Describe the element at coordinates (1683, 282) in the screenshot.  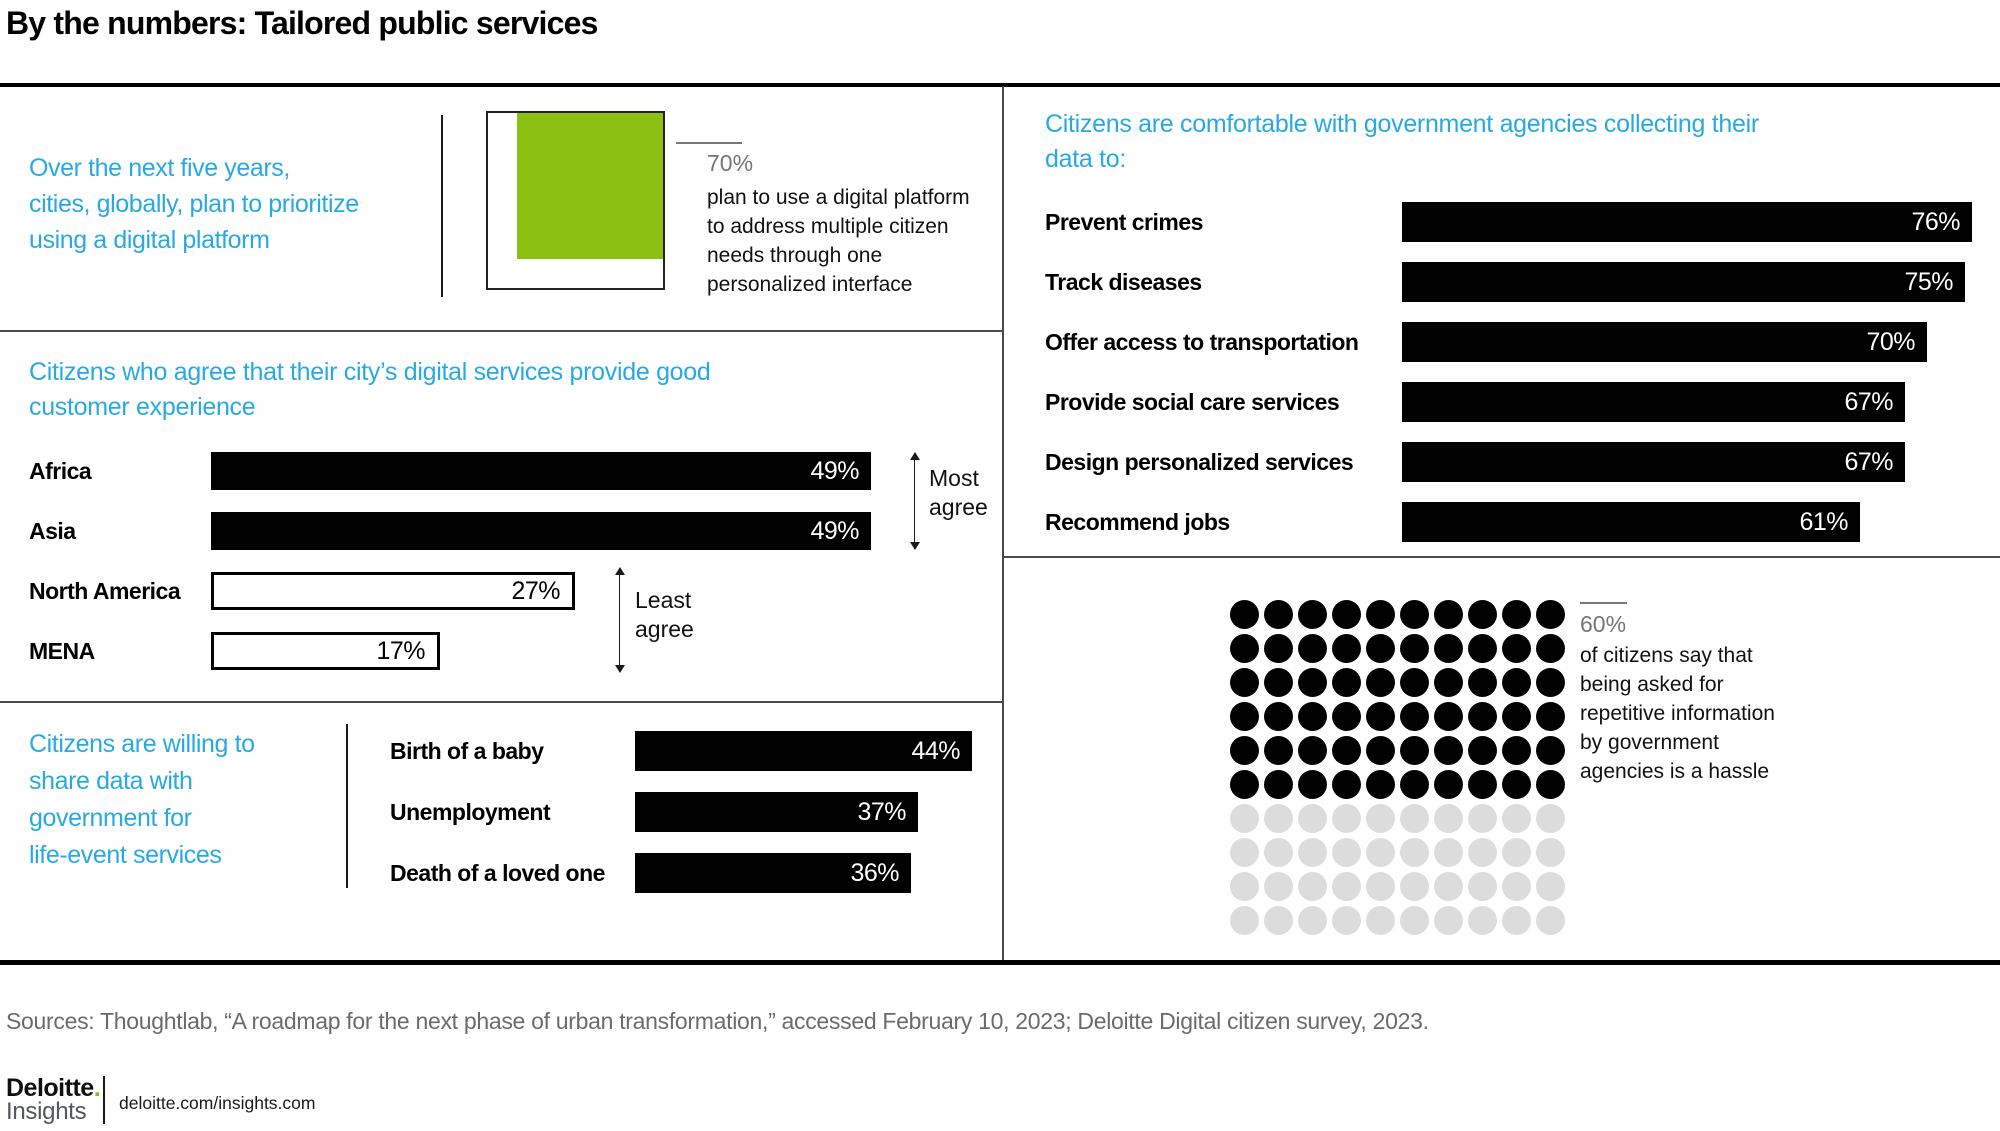
I see `bar-track-diseases: 75%` at that location.